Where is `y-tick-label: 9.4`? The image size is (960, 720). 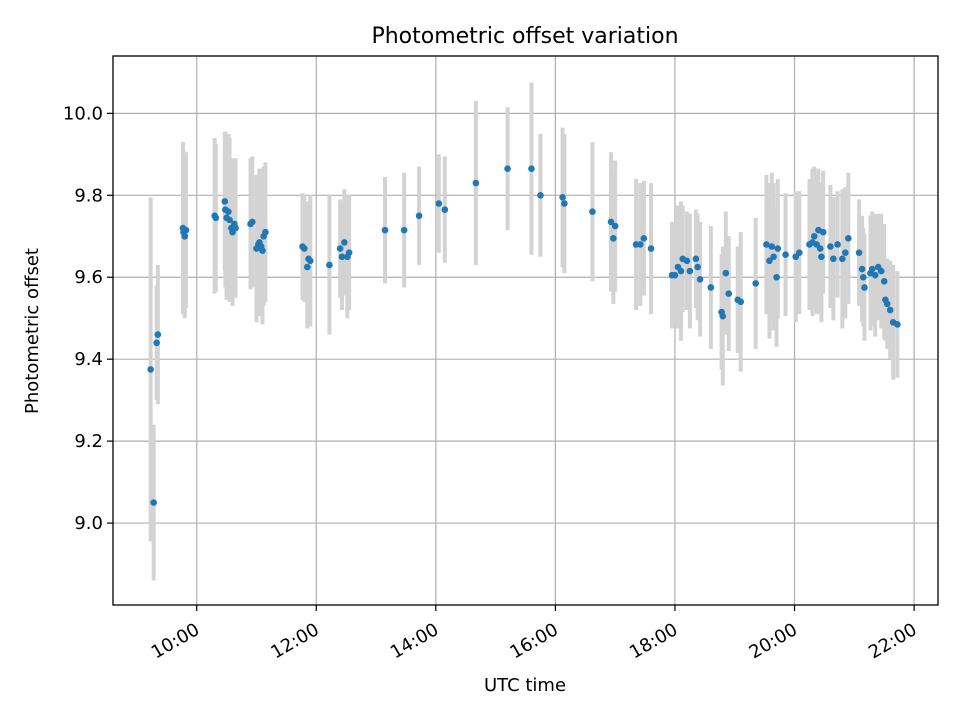 y-tick-label: 9.4 is located at coordinates (88, 359).